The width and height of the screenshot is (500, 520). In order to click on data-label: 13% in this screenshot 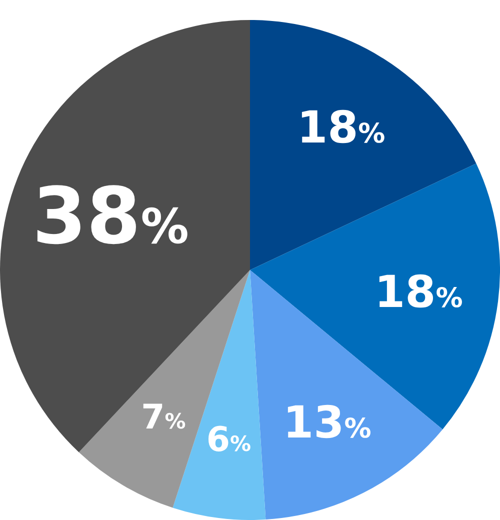, I will do `click(327, 422)`.